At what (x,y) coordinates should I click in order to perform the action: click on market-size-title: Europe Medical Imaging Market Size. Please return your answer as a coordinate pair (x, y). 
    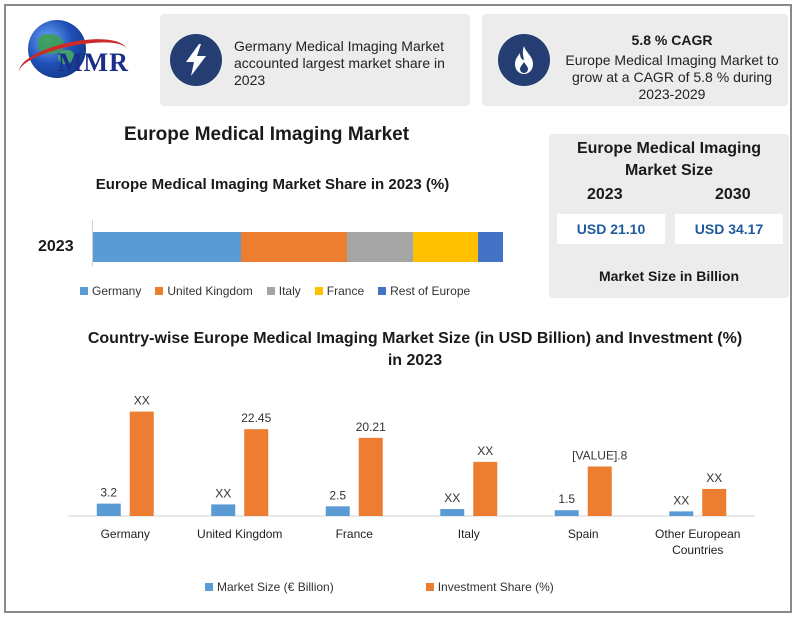
    Looking at the image, I should click on (669, 159).